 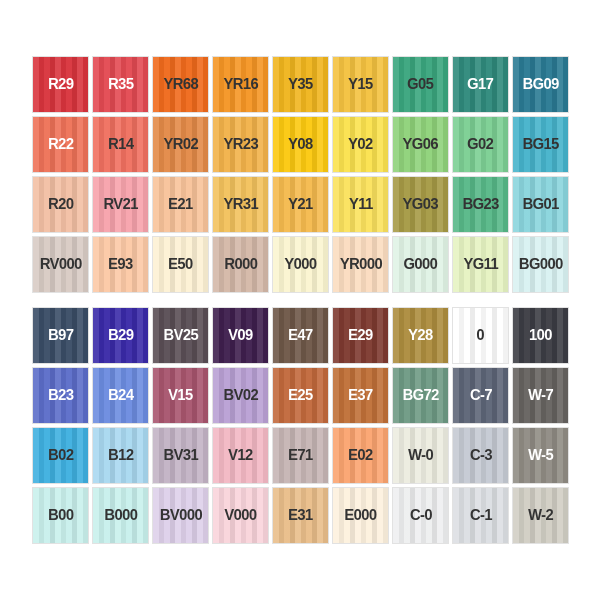 I want to click on swatch-label: W-7, so click(x=540, y=395).